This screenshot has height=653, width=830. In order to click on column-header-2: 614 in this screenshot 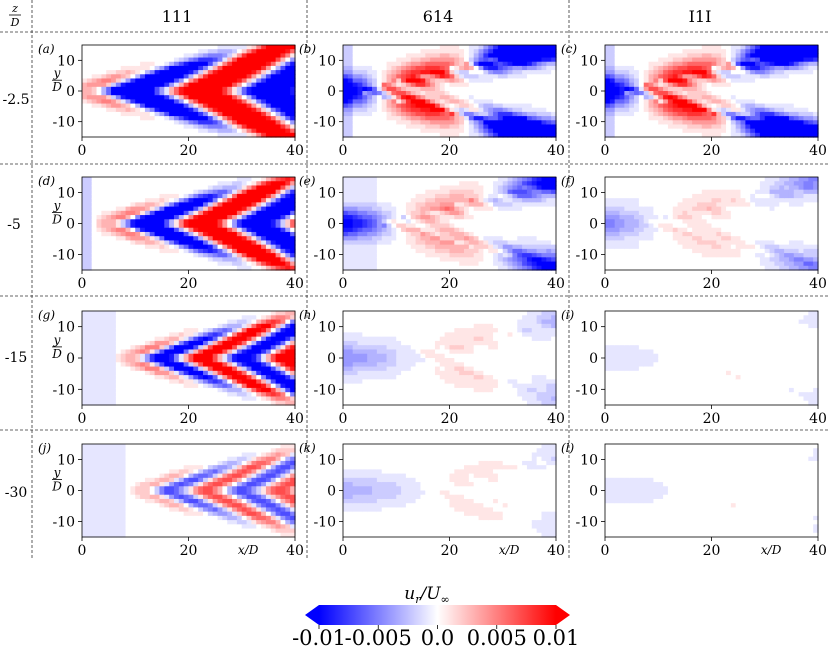, I will do `click(438, 16)`.